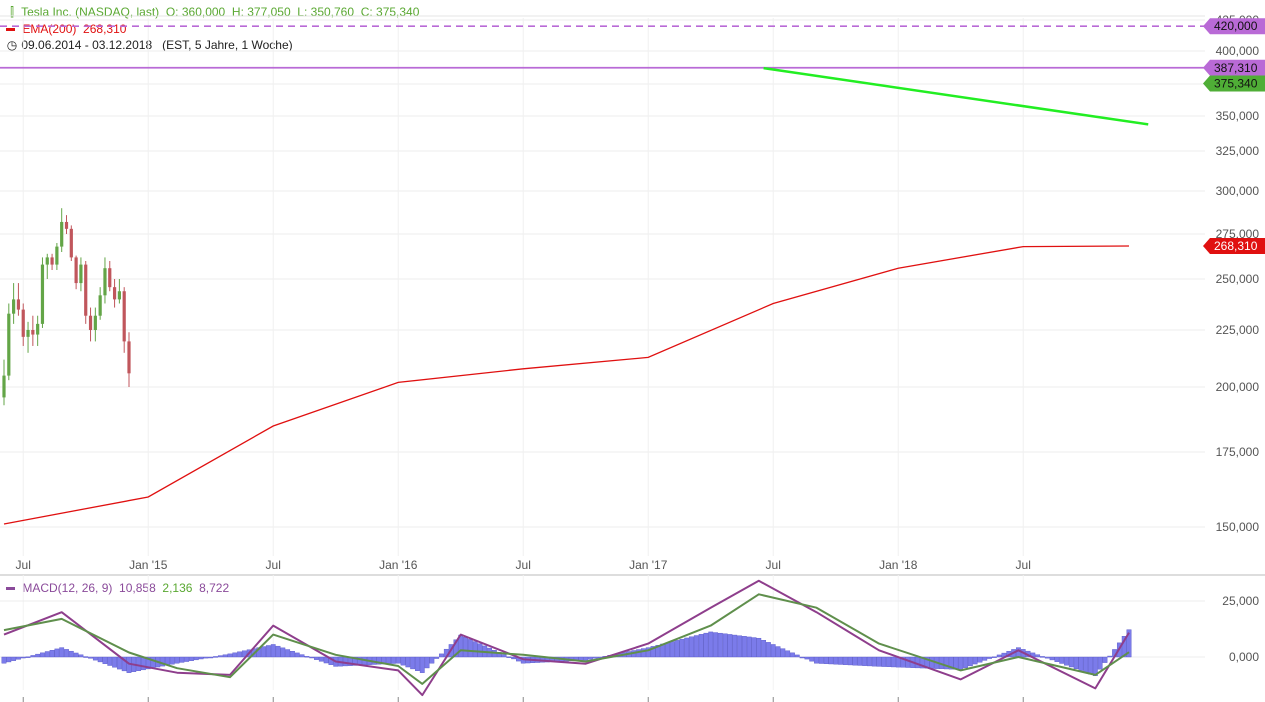 Image resolution: width=1265 pixels, height=702 pixels. What do you see at coordinates (1238, 452) in the screenshot?
I see `price-tick-label: 175,000` at bounding box center [1238, 452].